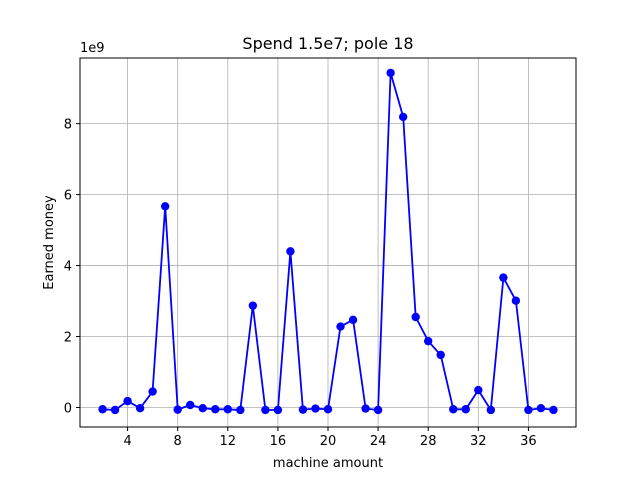 Image resolution: width=640 pixels, height=480 pixels. What do you see at coordinates (327, 43) in the screenshot?
I see `chart-title: Spend 1.5e7; pole 18` at bounding box center [327, 43].